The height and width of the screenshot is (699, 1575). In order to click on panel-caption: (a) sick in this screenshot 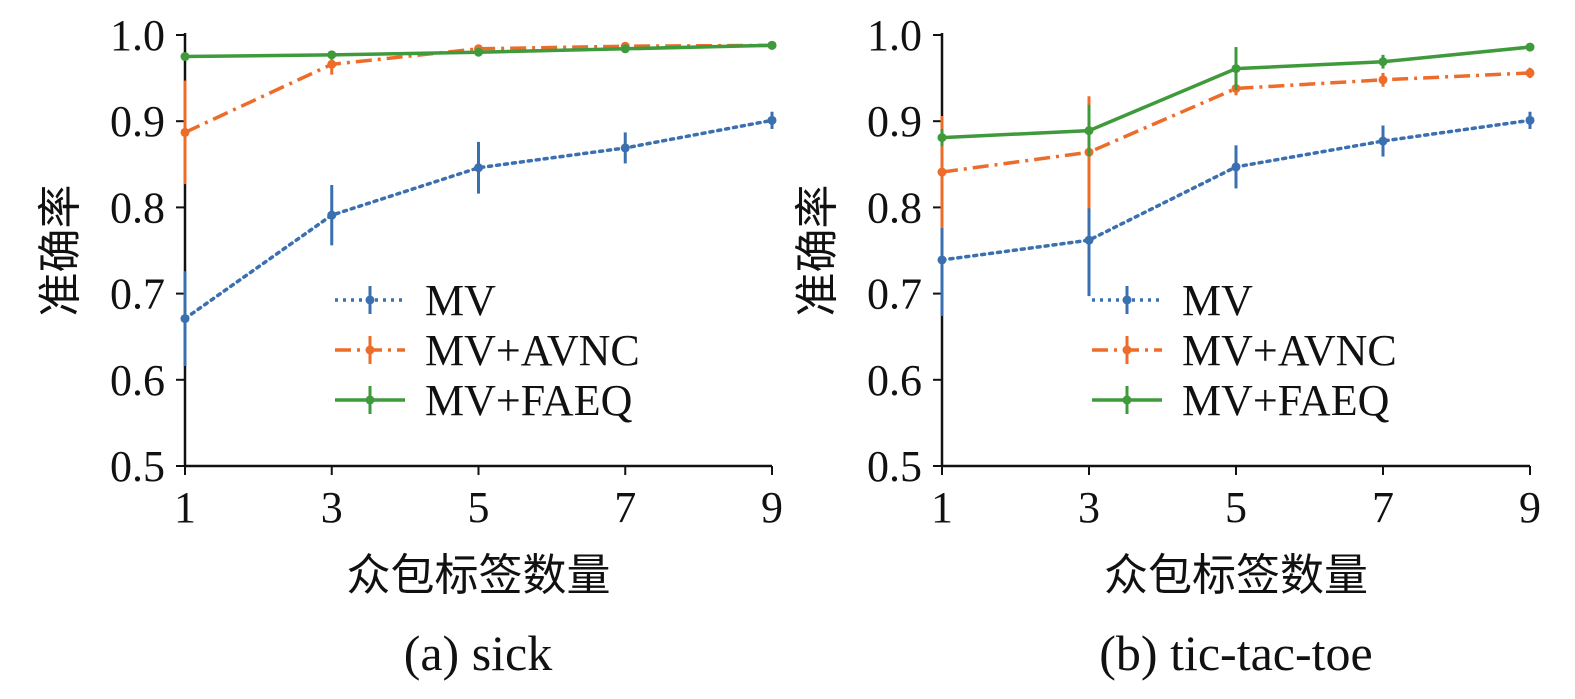, I will do `click(478, 653)`.